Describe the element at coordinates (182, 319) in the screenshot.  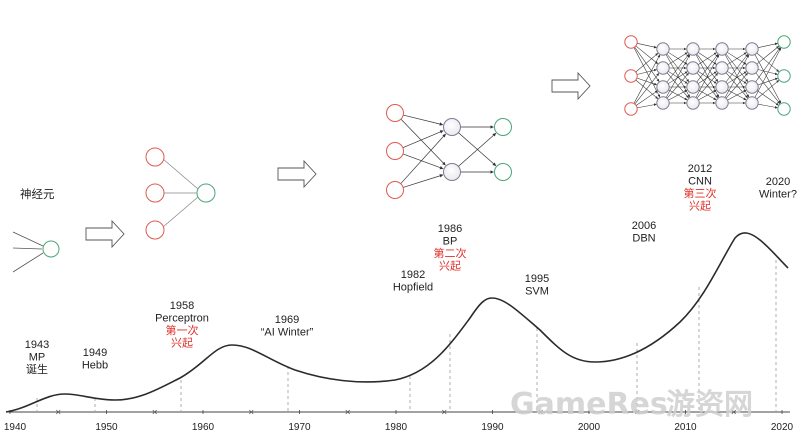
I see `event-text: Perceptron` at that location.